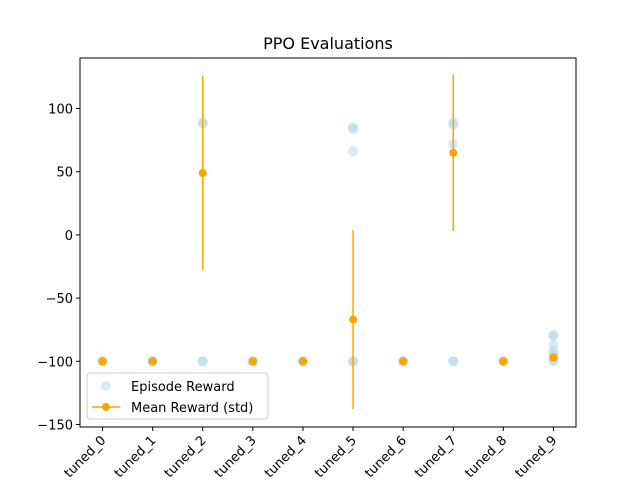  Describe the element at coordinates (60, 110) in the screenshot. I see `y-tick-label: 100` at that location.